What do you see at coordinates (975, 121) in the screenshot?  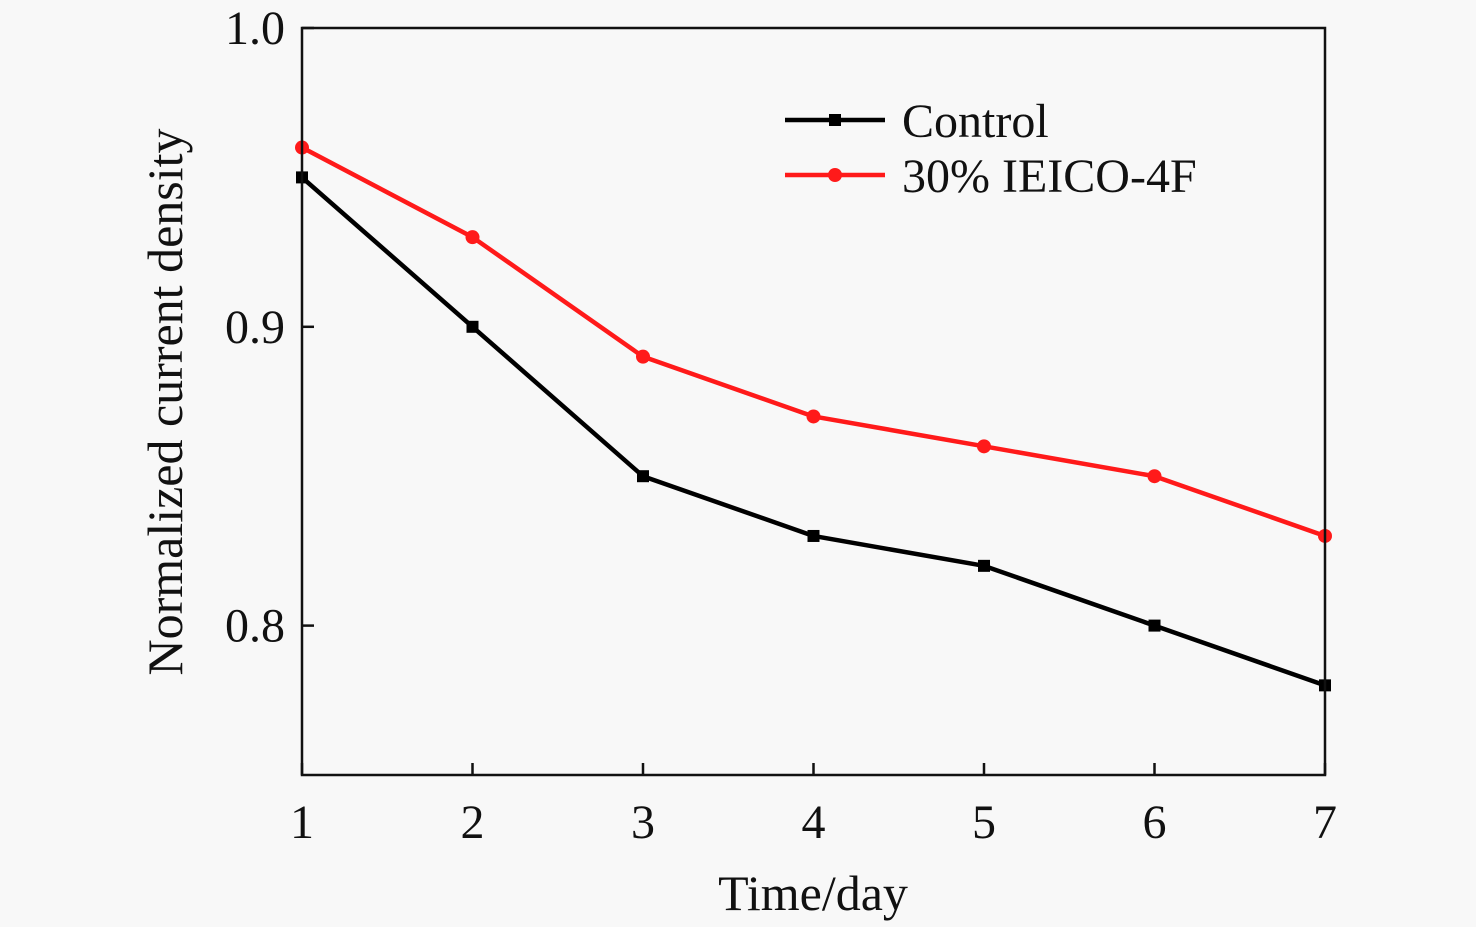 I see `legend-label: Control` at bounding box center [975, 121].